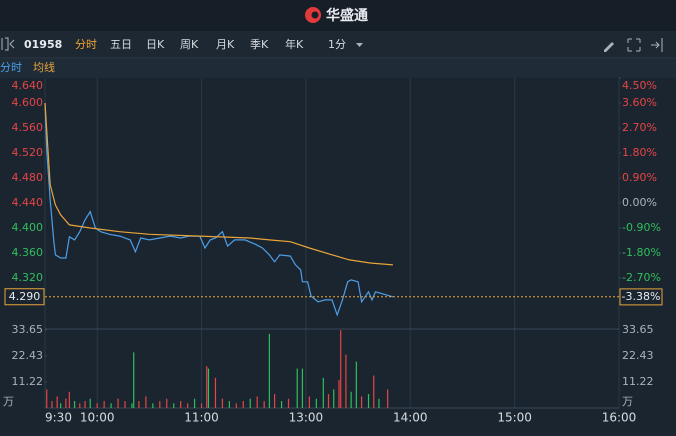  I want to click on x-tick-label: 15:00, so click(514, 418).